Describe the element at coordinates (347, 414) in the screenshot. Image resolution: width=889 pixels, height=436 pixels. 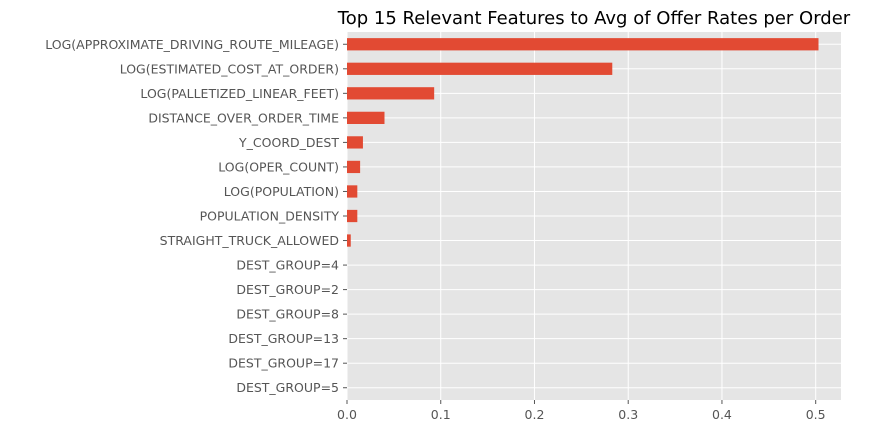
I see `x-tick-label: 0.0` at that location.